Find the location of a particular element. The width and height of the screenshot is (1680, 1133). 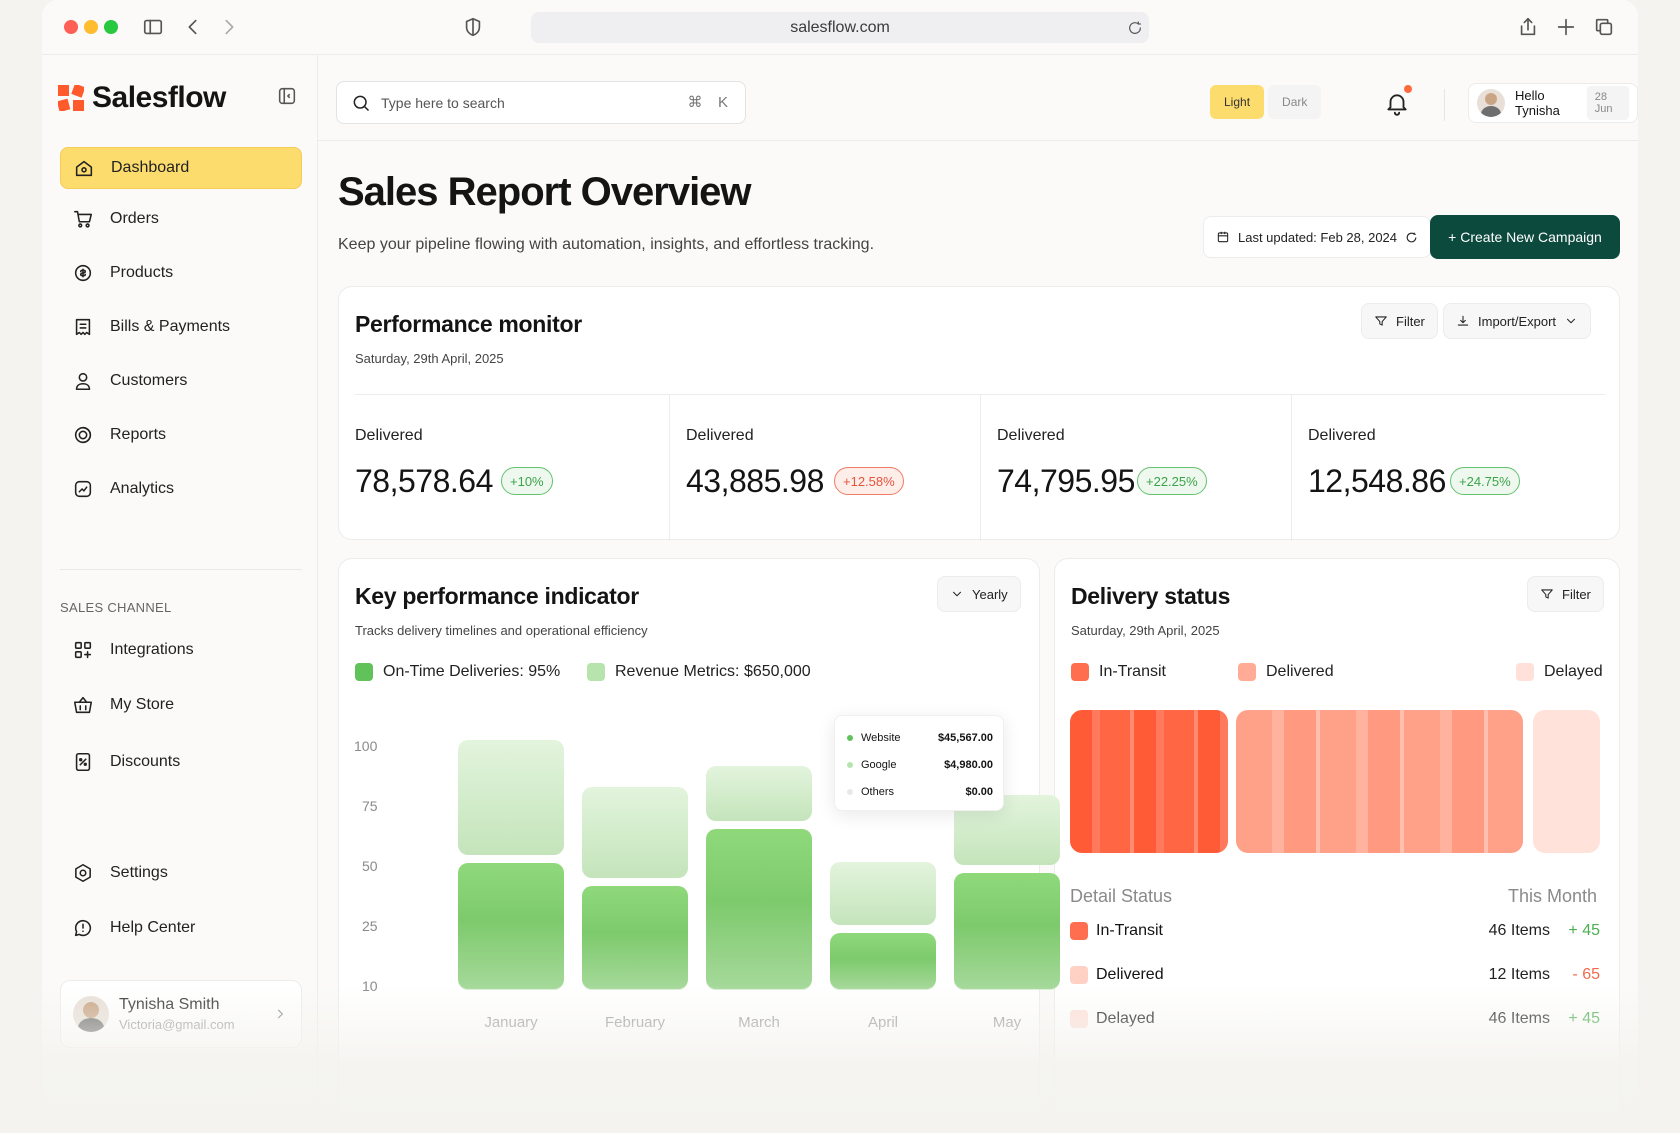

chevron-down-icon is located at coordinates (1571, 321).